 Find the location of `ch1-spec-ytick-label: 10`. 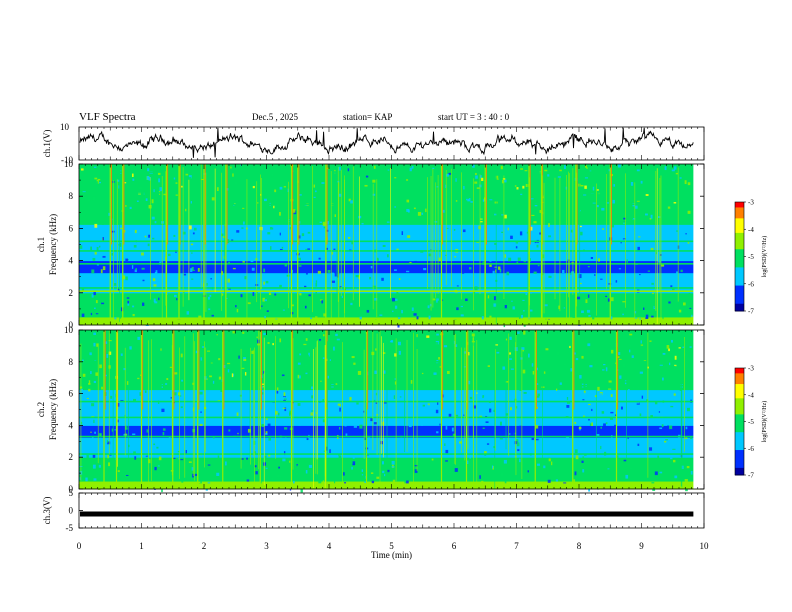

ch1-spec-ytick-label: 10 is located at coordinates (69, 164).